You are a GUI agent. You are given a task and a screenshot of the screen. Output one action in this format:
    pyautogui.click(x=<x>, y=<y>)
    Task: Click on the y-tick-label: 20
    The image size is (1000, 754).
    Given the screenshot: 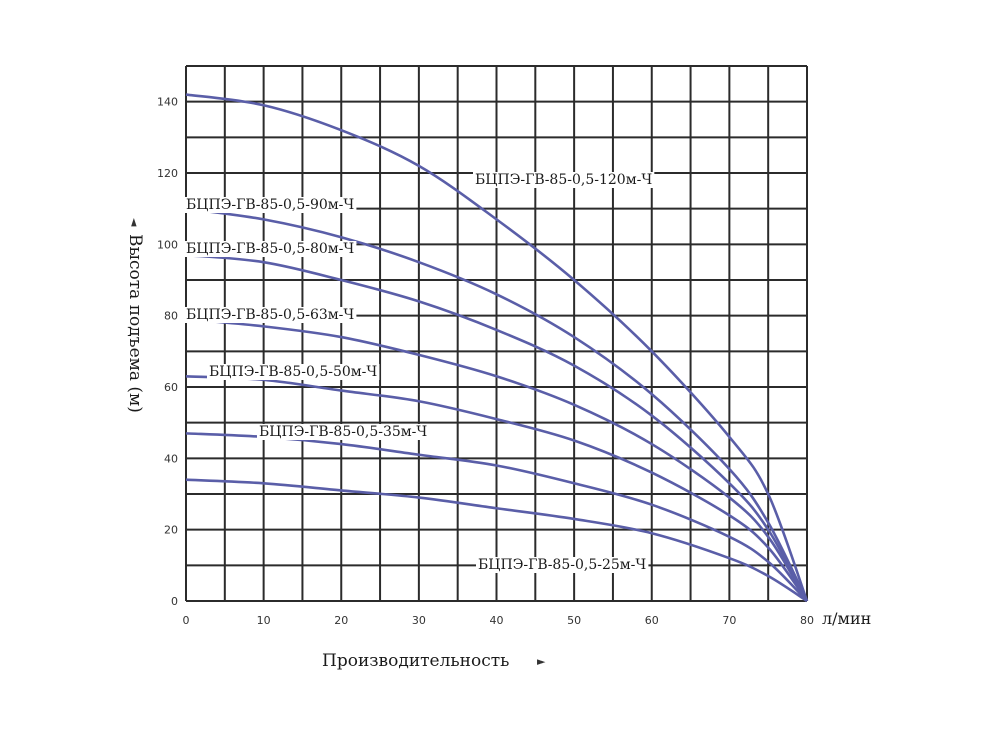 What is the action you would take?
    pyautogui.click(x=171, y=530)
    